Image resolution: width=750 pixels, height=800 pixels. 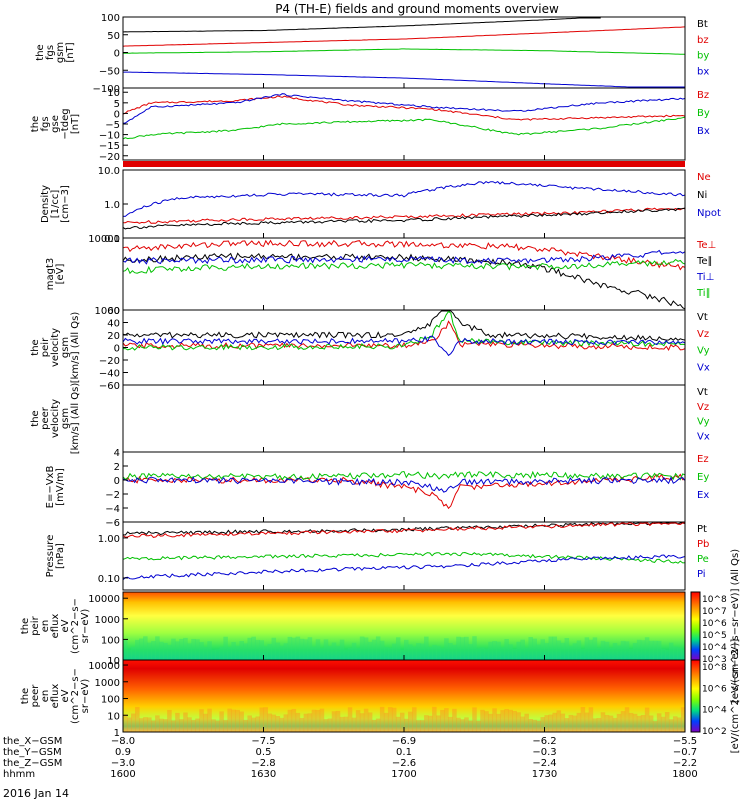 I want to click on series-line-Vy, so click(x=404, y=330).